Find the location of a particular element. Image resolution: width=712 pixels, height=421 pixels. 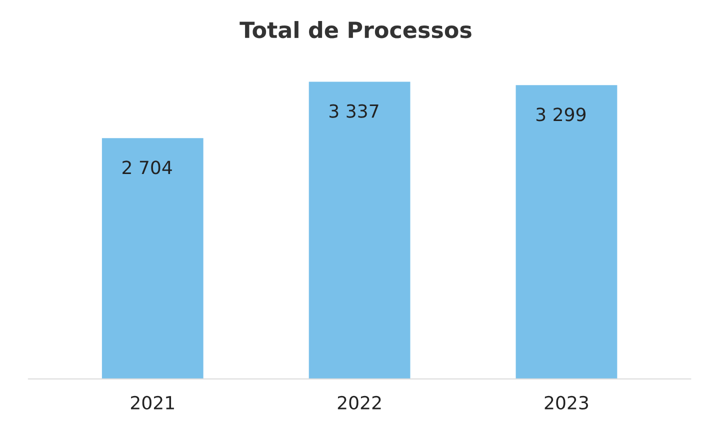

data-label: 3 299 is located at coordinates (561, 115).